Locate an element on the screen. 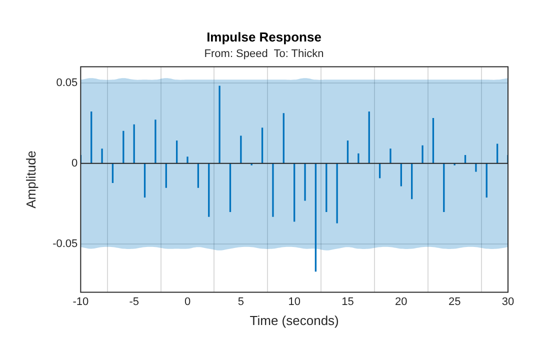 The width and height of the screenshot is (560, 337). chart-title: Impulse Response is located at coordinates (264, 36).